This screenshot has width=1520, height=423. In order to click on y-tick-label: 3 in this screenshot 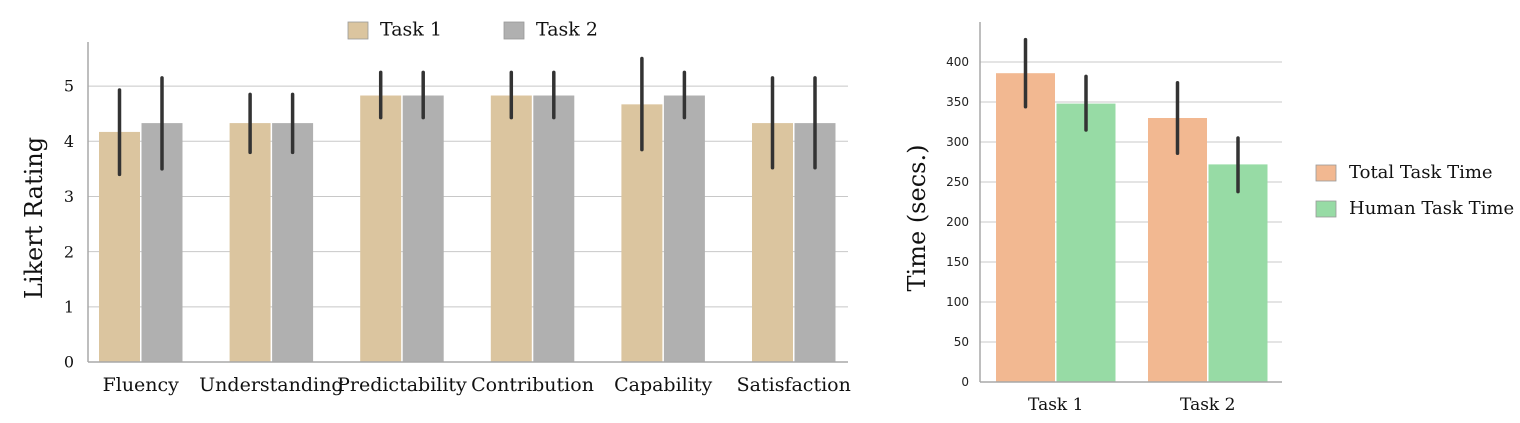, I will do `click(69, 196)`.